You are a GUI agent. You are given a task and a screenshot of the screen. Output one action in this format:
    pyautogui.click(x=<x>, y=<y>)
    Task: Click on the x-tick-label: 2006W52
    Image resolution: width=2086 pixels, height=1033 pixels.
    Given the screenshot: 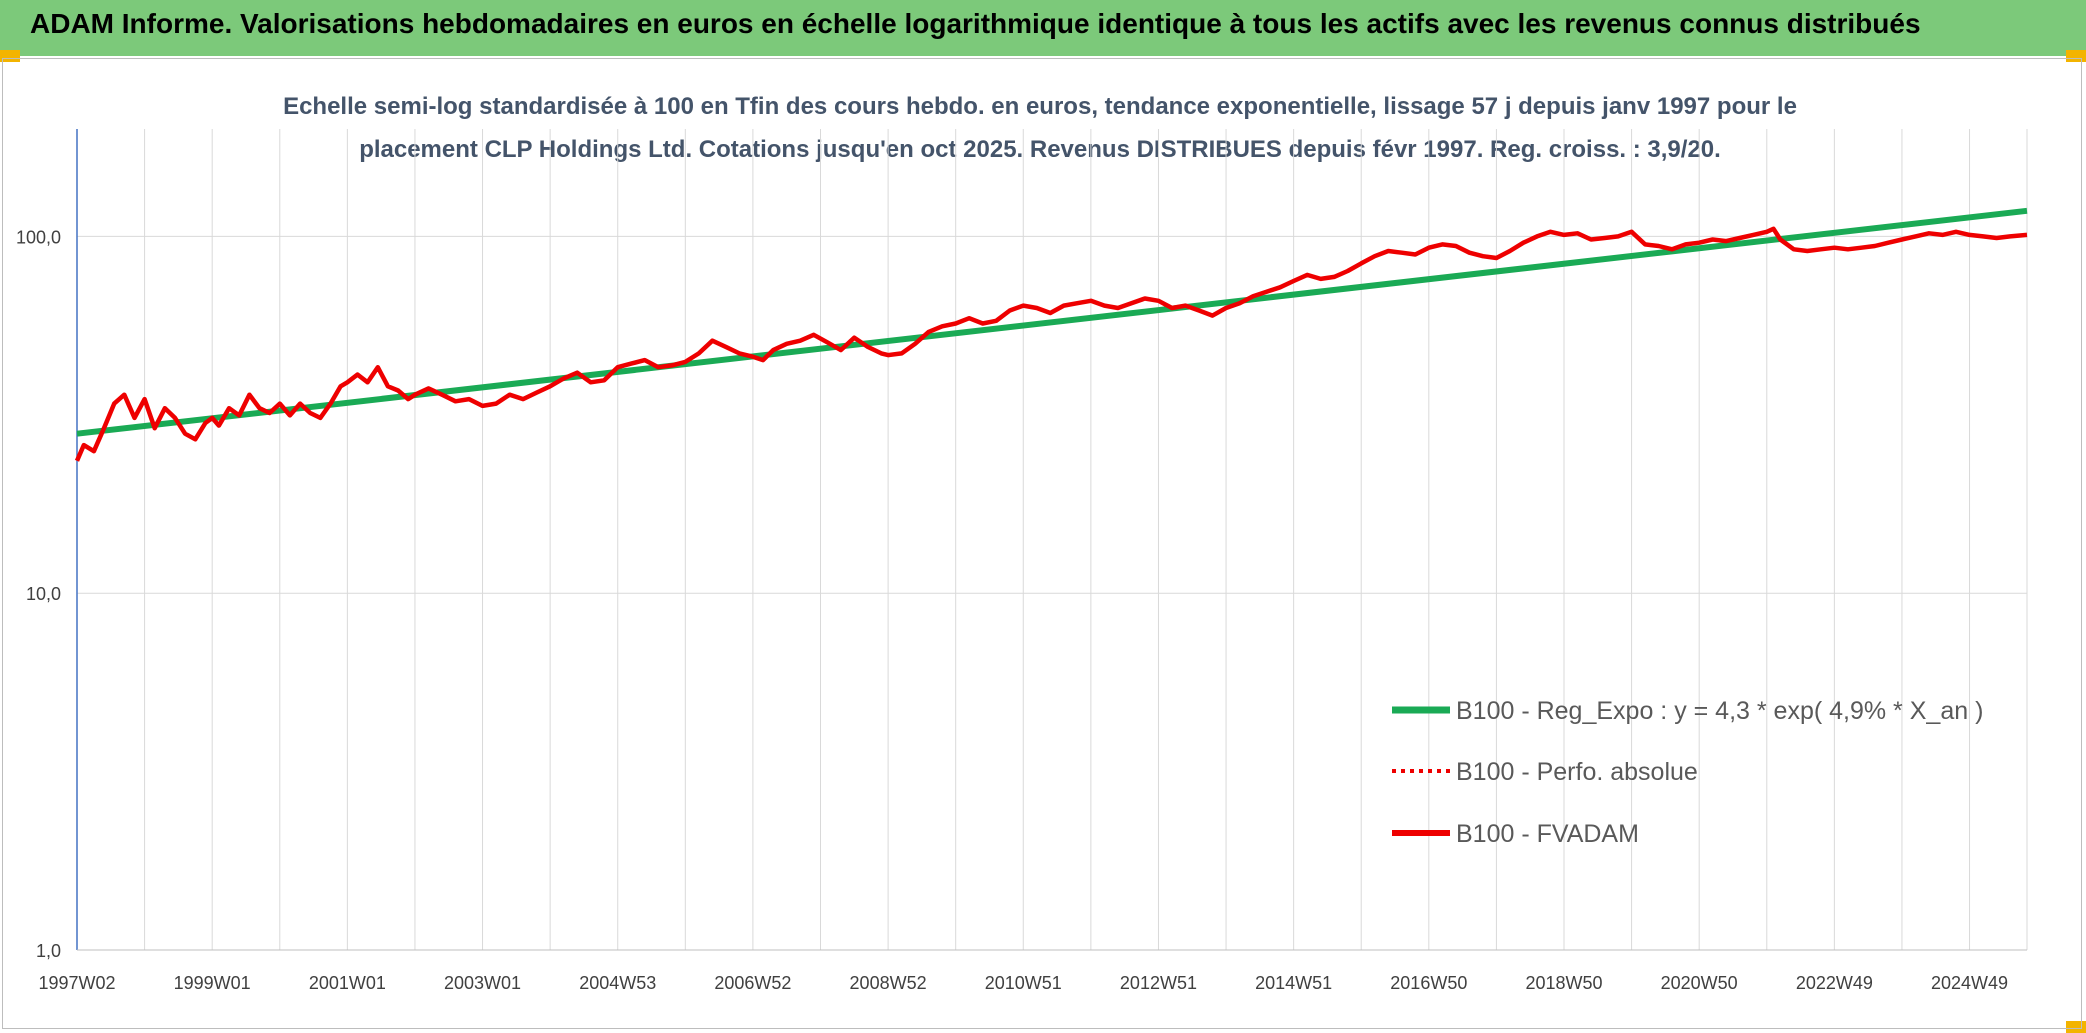 What is the action you would take?
    pyautogui.click(x=752, y=983)
    